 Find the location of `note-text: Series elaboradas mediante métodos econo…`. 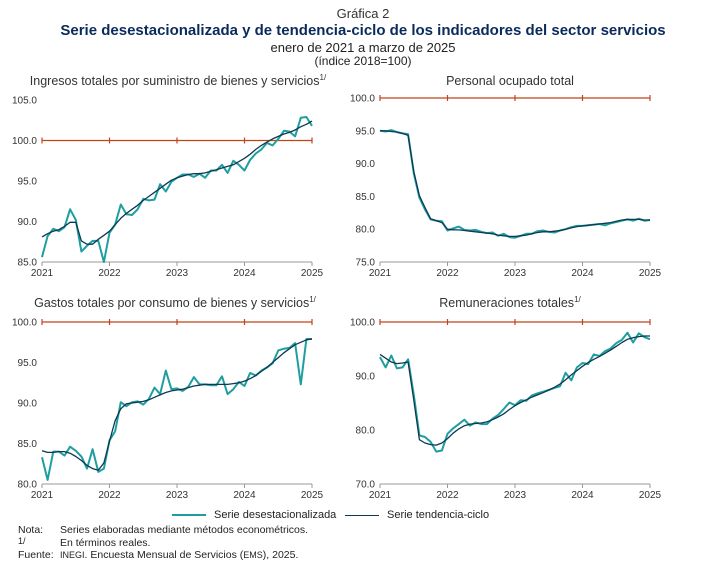

note-text: Series elaboradas mediante métodos econo… is located at coordinates (184, 530).